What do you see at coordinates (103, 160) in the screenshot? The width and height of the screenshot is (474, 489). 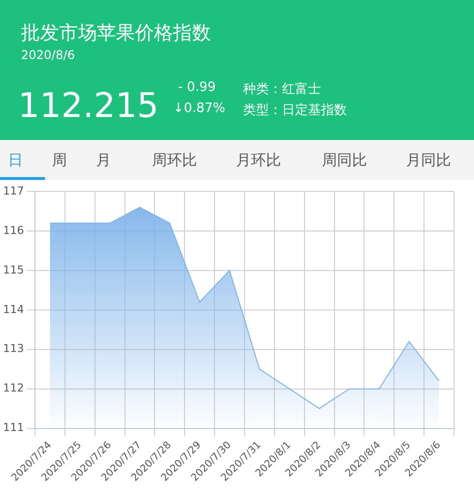 I see `text: 月` at bounding box center [103, 160].